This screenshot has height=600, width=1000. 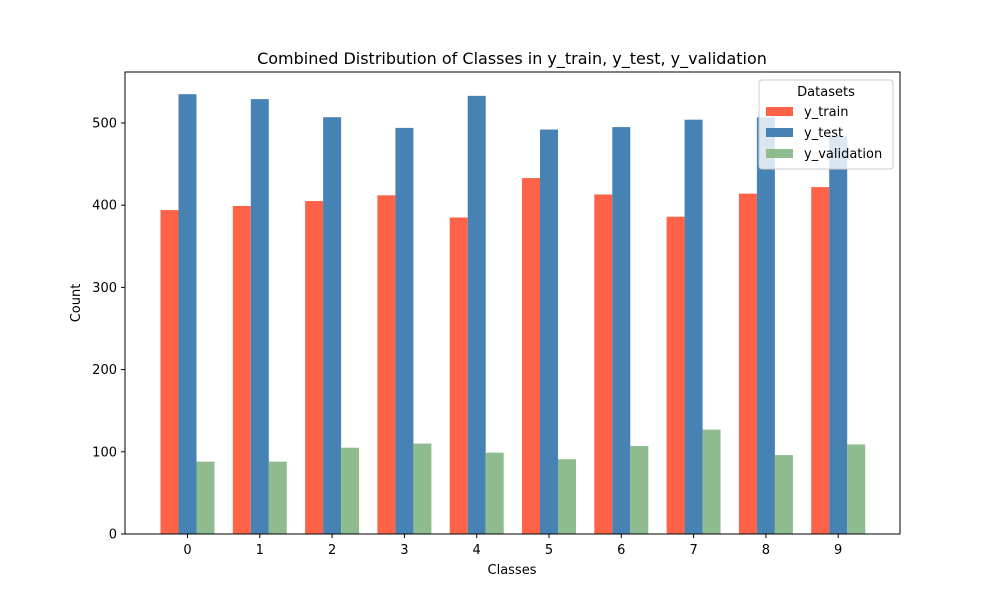 I want to click on legend-title: Datasets, so click(x=826, y=92).